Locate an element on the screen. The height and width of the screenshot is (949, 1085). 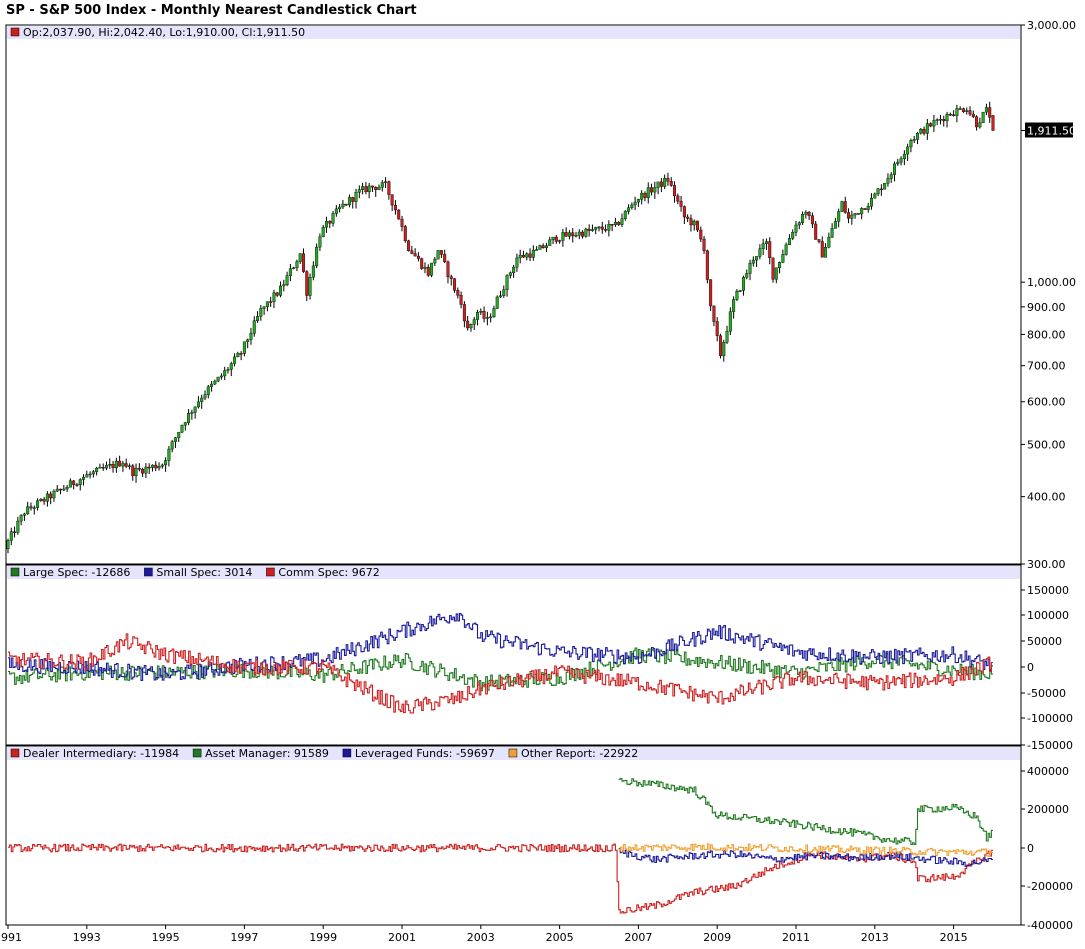
cot-legend-bar is located at coordinates (513, 572).